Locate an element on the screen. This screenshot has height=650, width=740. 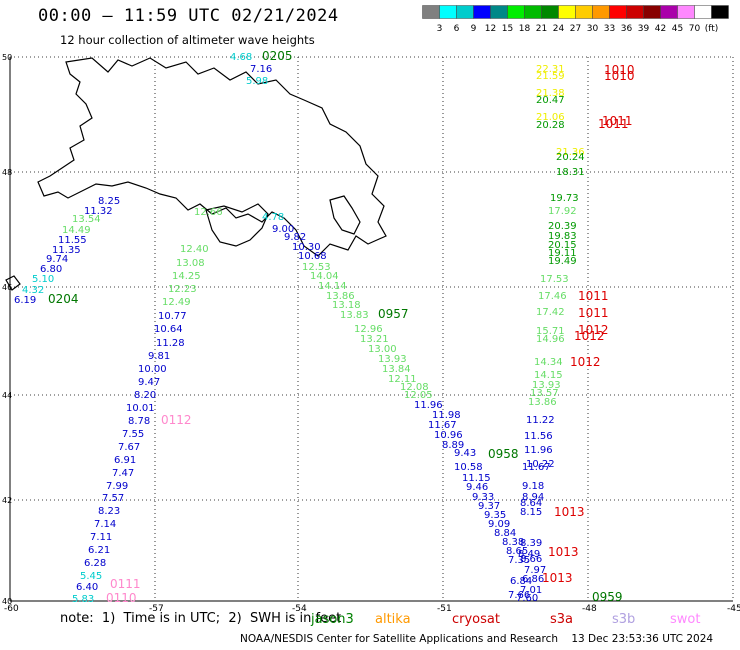
wave-height-label: 13.54 is located at coordinates (86, 219).